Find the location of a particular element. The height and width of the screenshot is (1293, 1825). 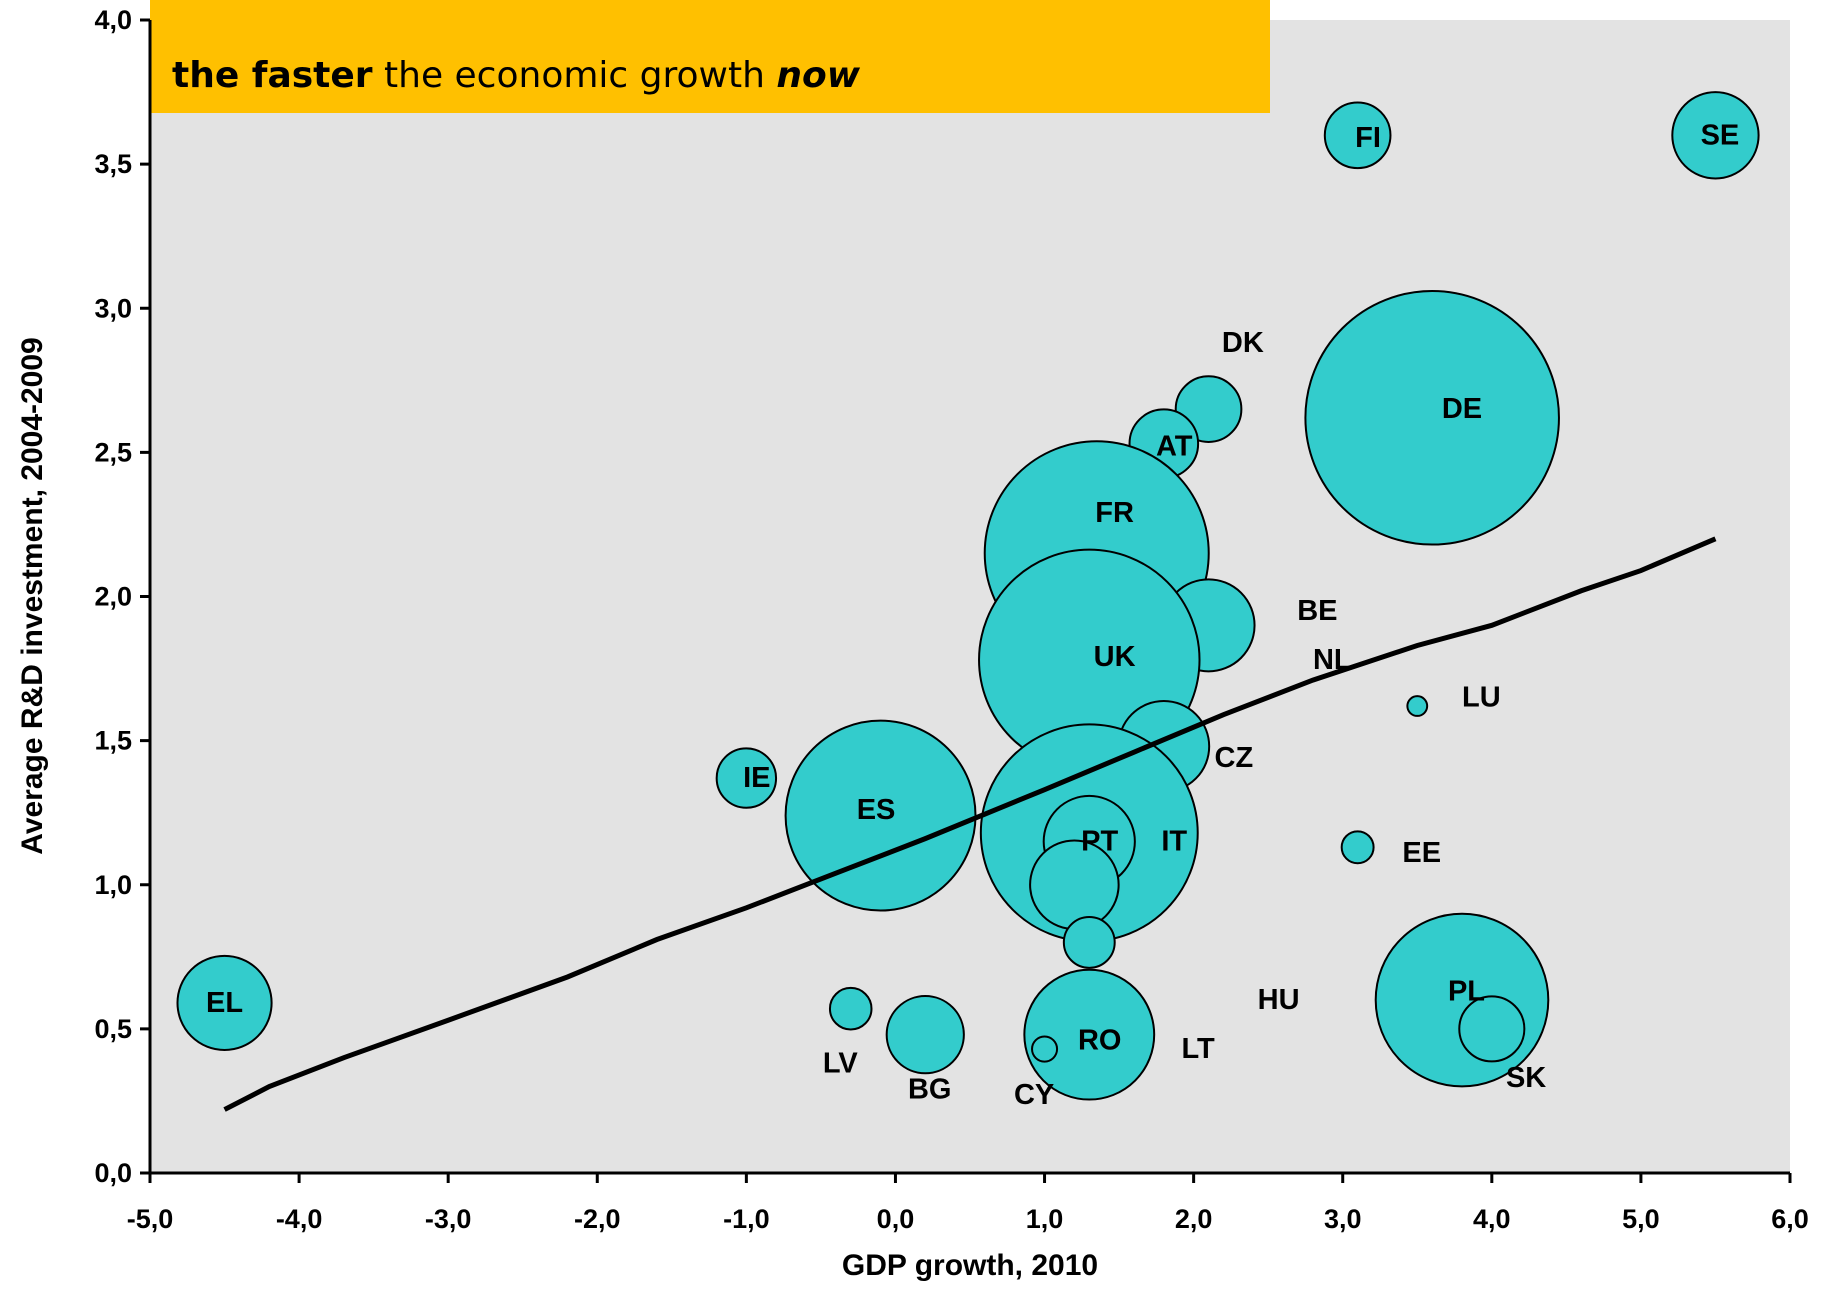

banner-text: the faster the economic growth now is located at coordinates (516, 75).